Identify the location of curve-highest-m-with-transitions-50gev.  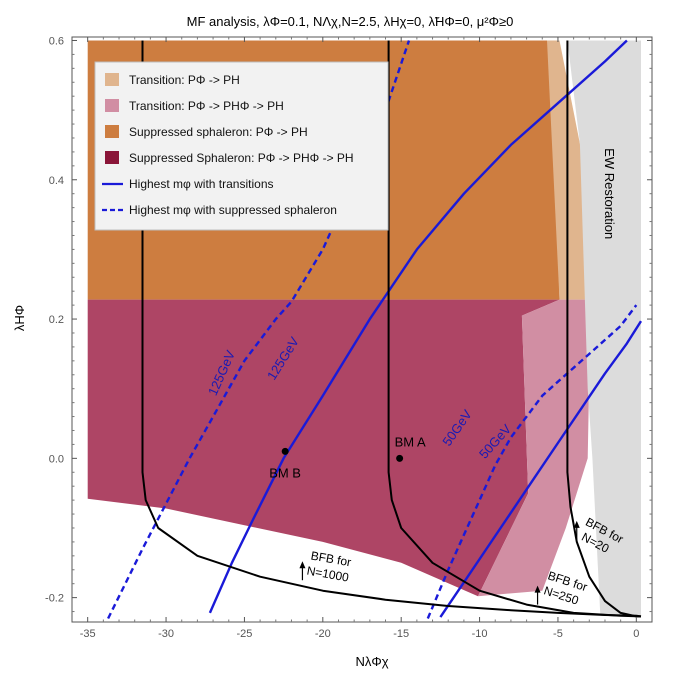
(541, 469).